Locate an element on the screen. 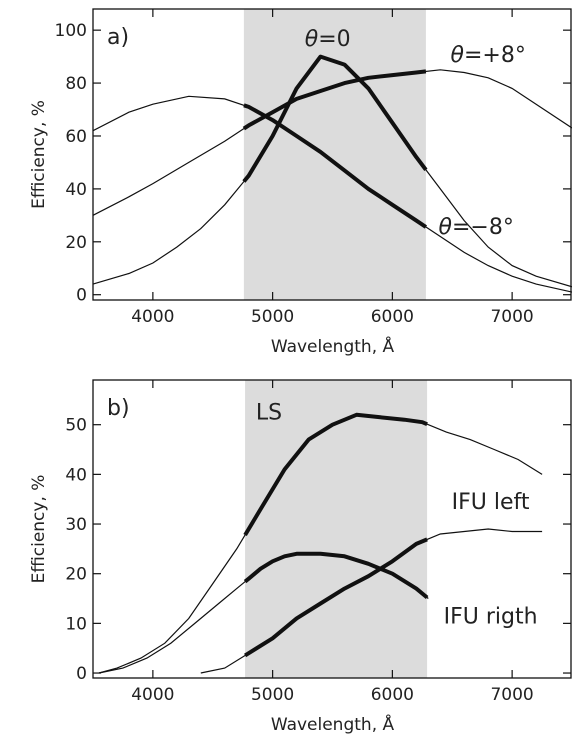  y-tick-label: 30 is located at coordinates (76, 525).